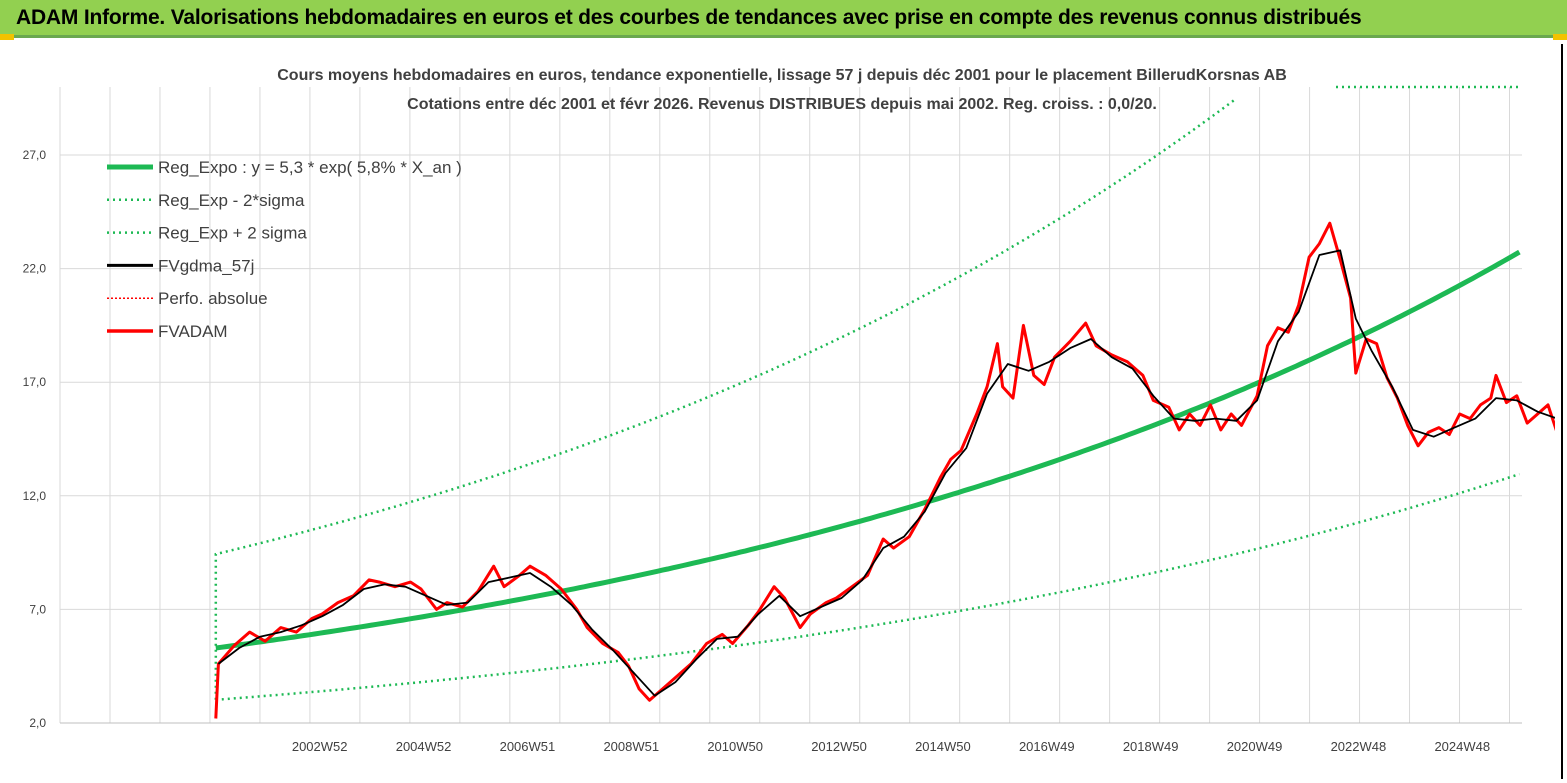 This screenshot has height=783, width=1567. Describe the element at coordinates (839, 746) in the screenshot. I see `x-tick-label: 2012W50` at that location.